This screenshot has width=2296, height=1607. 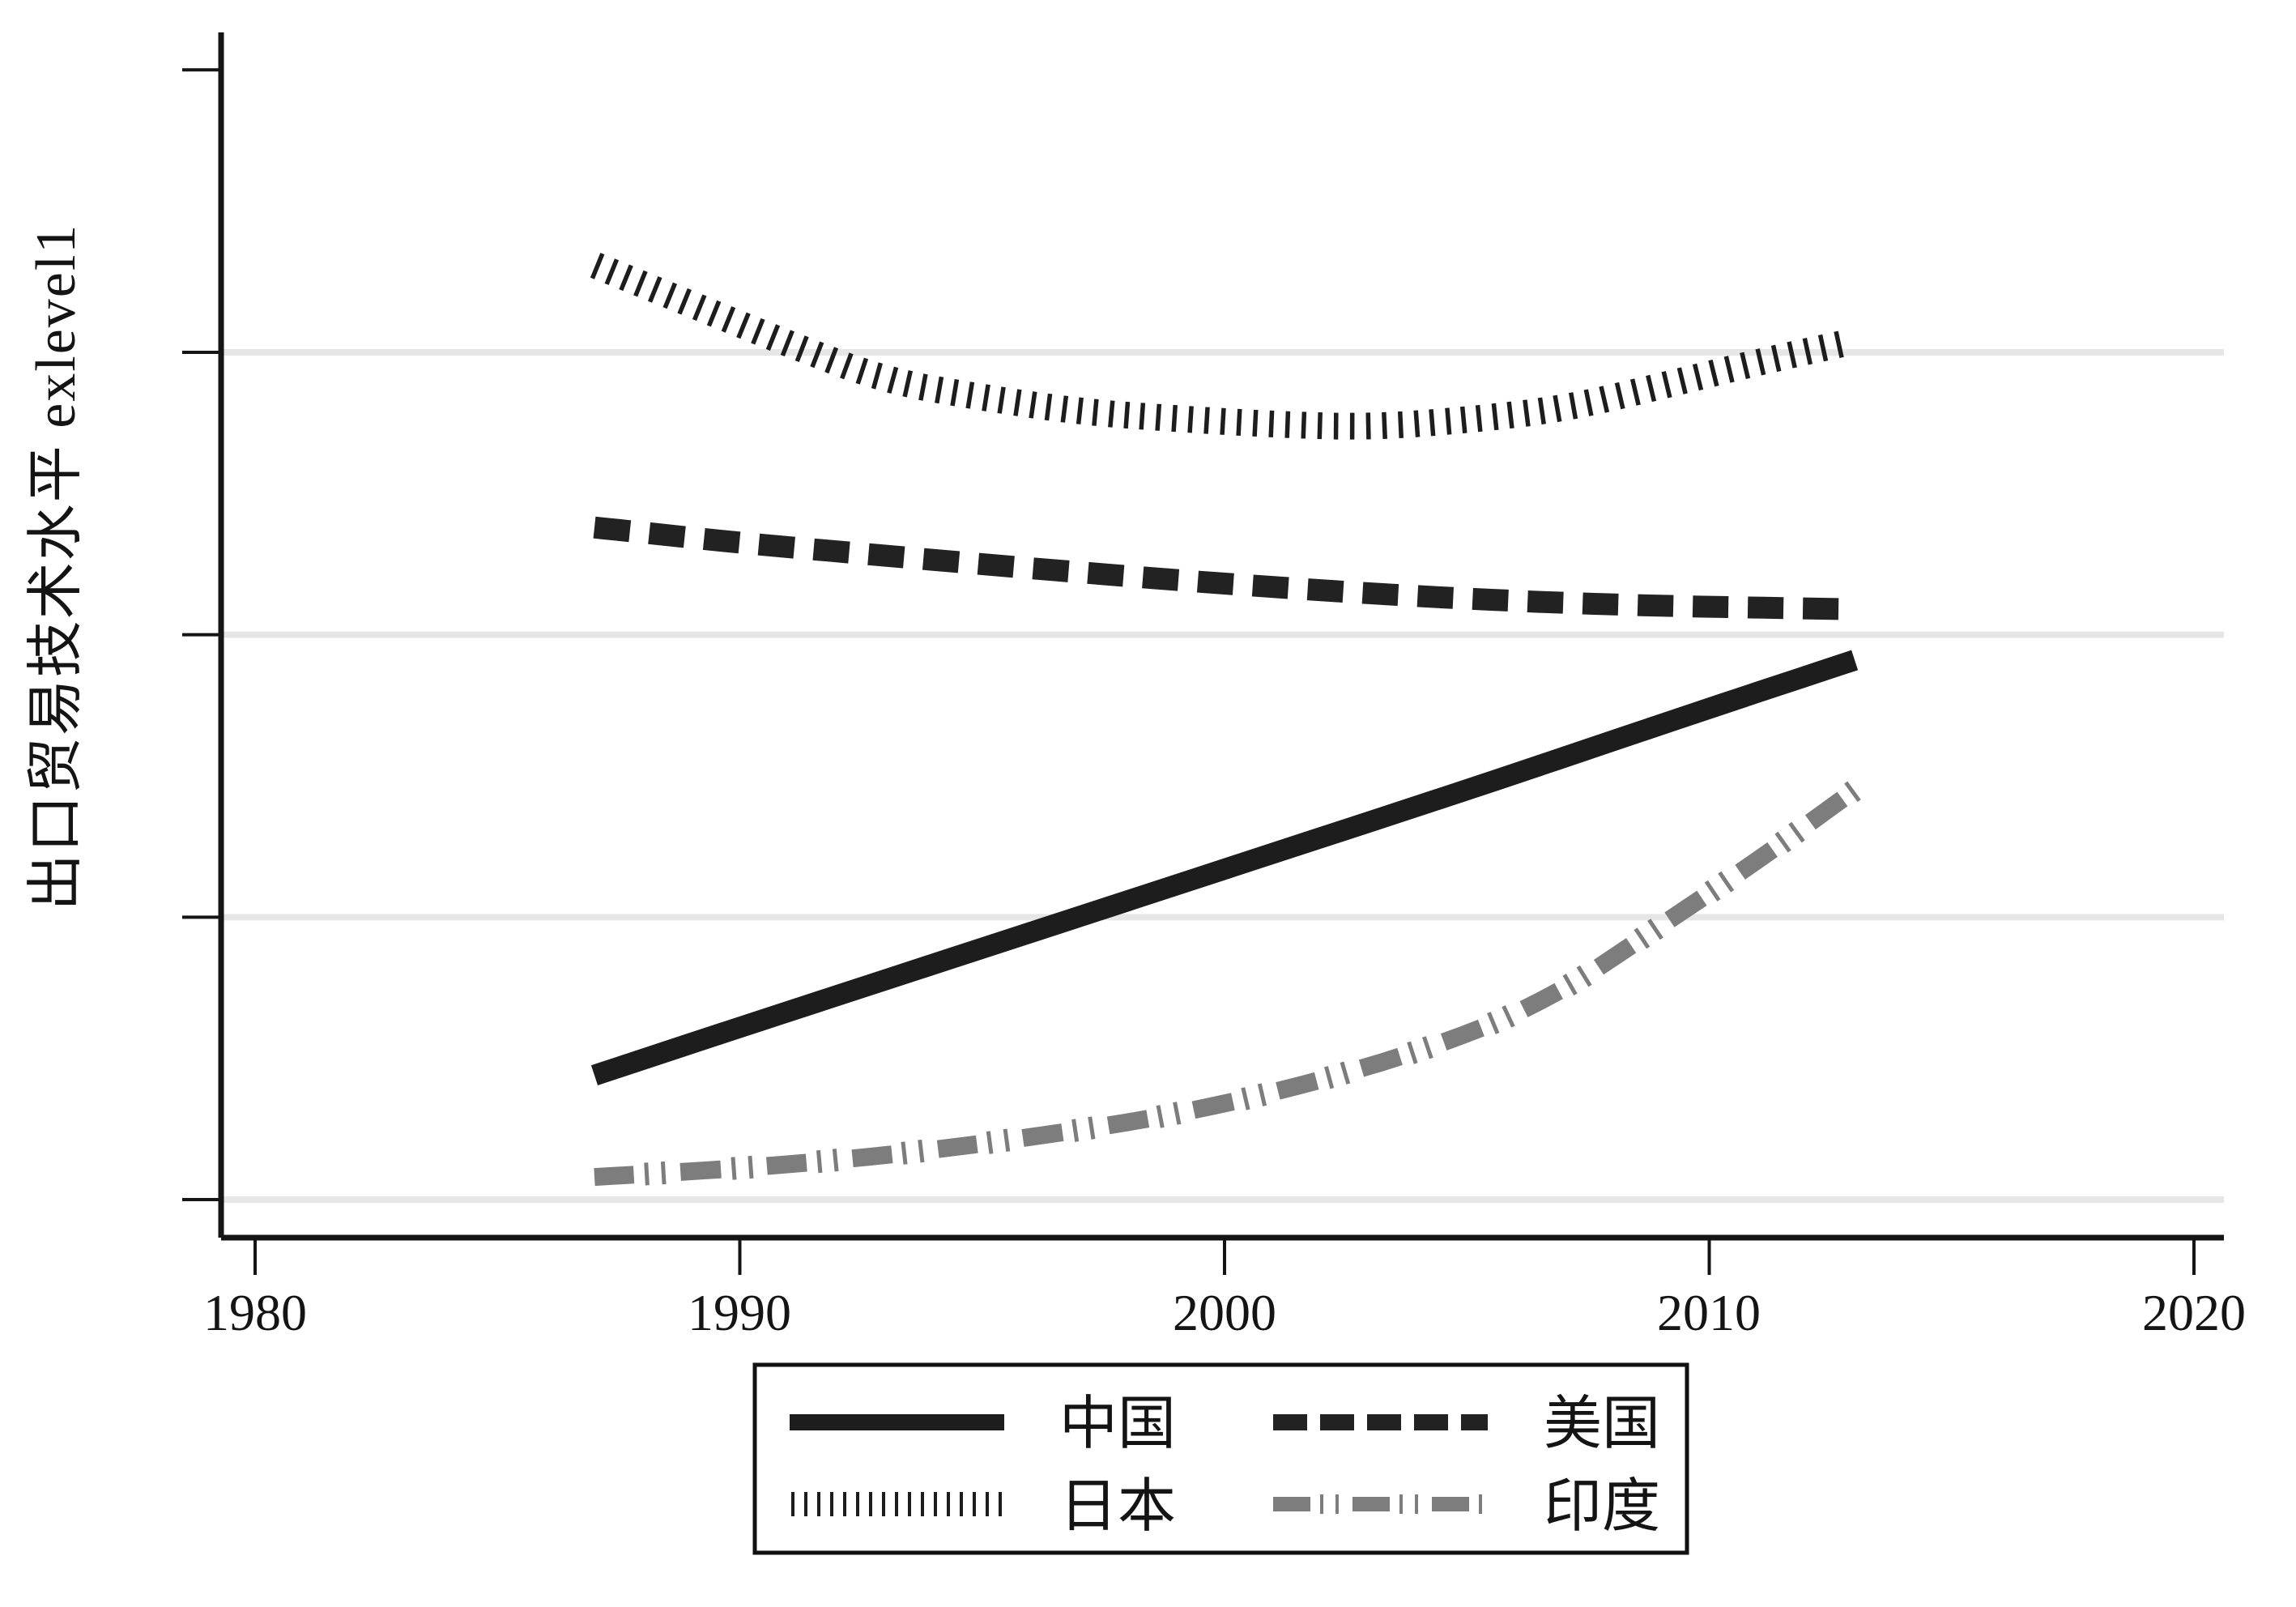 I want to click on series-line-china, so click(x=1224, y=867).